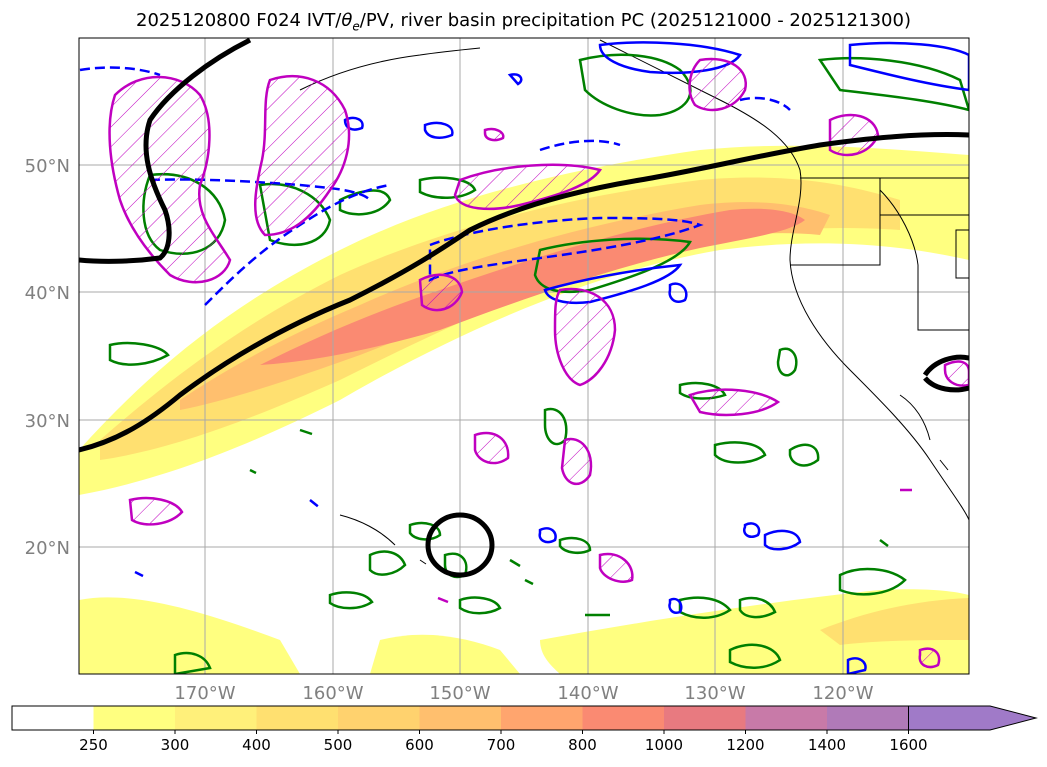  What do you see at coordinates (973, 718) in the screenshot?
I see `colorbar-extend-arrow` at bounding box center [973, 718].